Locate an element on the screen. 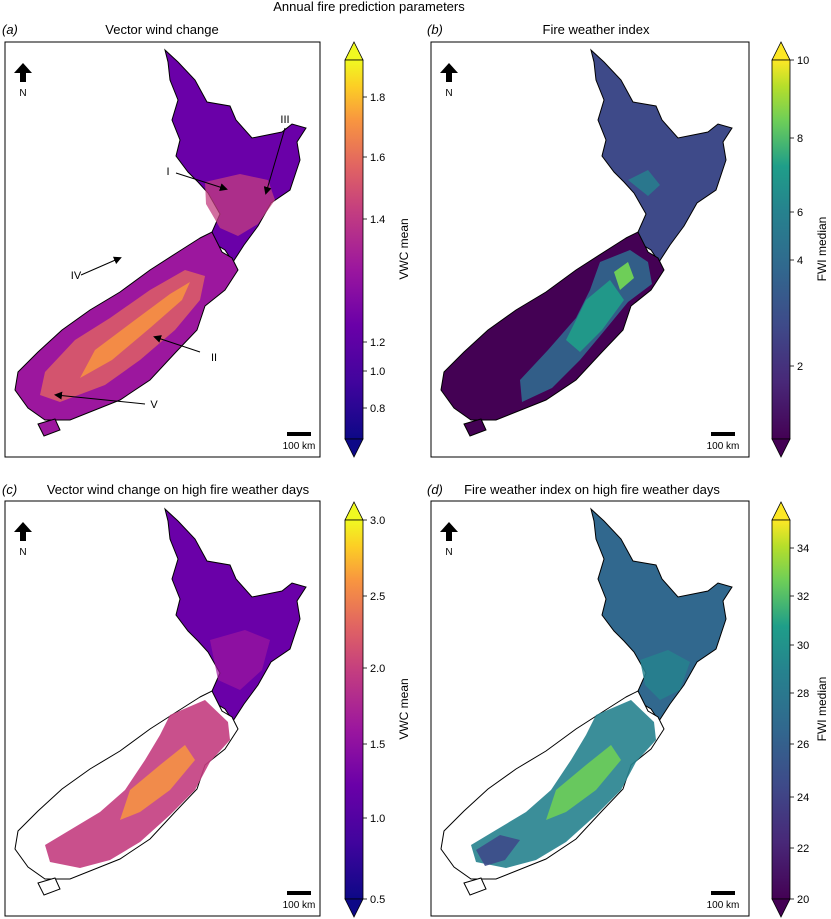 The image size is (831, 919). south-island-west-d is located at coordinates (498, 850).